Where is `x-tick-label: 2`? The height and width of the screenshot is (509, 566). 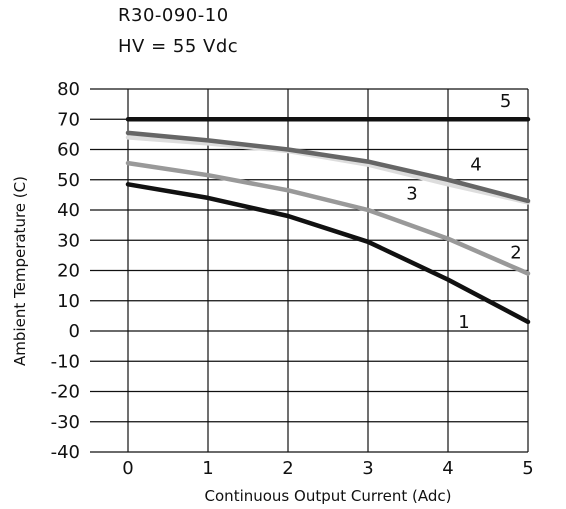
x-tick-label: 2 is located at coordinates (287, 468).